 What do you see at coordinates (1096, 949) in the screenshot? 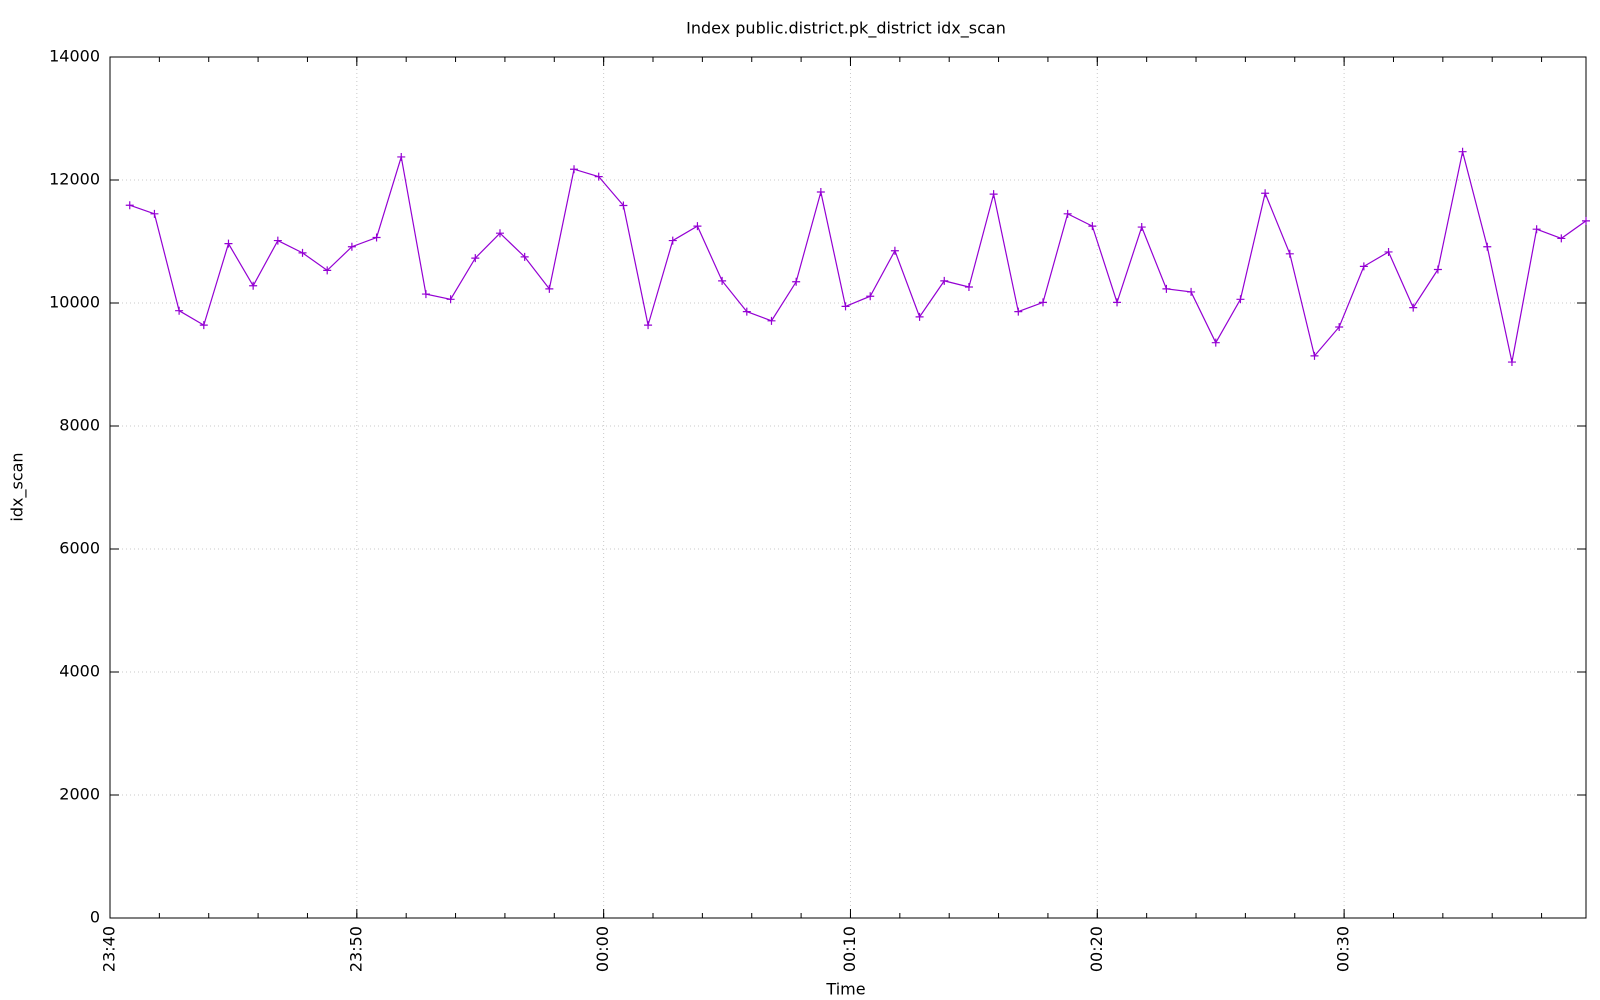
I see `x-tick-label: 00:20` at bounding box center [1096, 949].